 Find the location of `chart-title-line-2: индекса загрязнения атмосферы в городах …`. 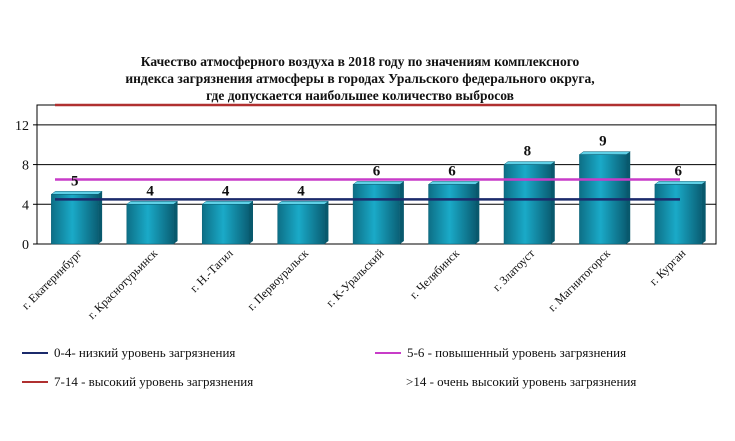

chart-title-line-2: индекса загрязнения атмосферы в городах … is located at coordinates (360, 78).